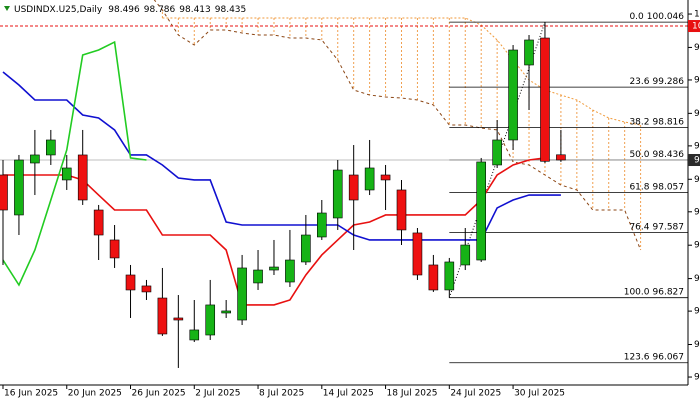 The height and width of the screenshot is (400, 700). What do you see at coordinates (669, 357) in the screenshot?
I see `fib-value: 96.067` at bounding box center [669, 357].